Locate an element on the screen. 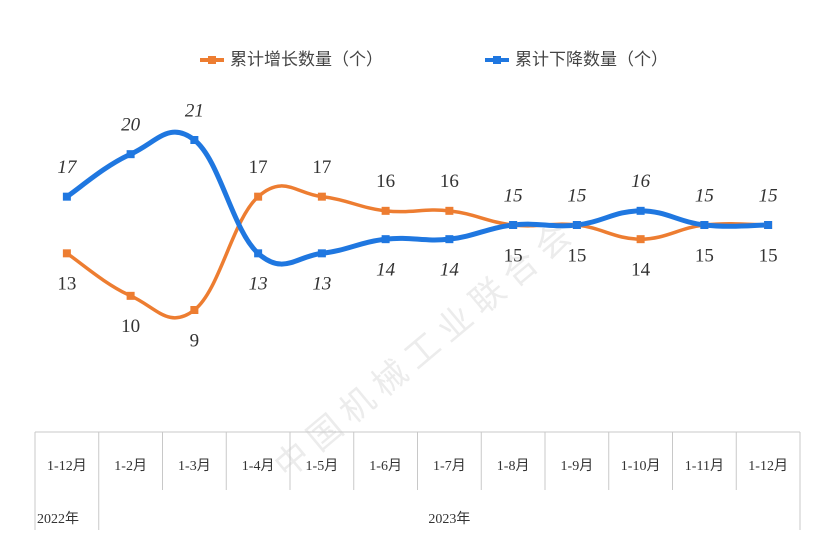  x-tick-label: 1-2月 is located at coordinates (130, 466).